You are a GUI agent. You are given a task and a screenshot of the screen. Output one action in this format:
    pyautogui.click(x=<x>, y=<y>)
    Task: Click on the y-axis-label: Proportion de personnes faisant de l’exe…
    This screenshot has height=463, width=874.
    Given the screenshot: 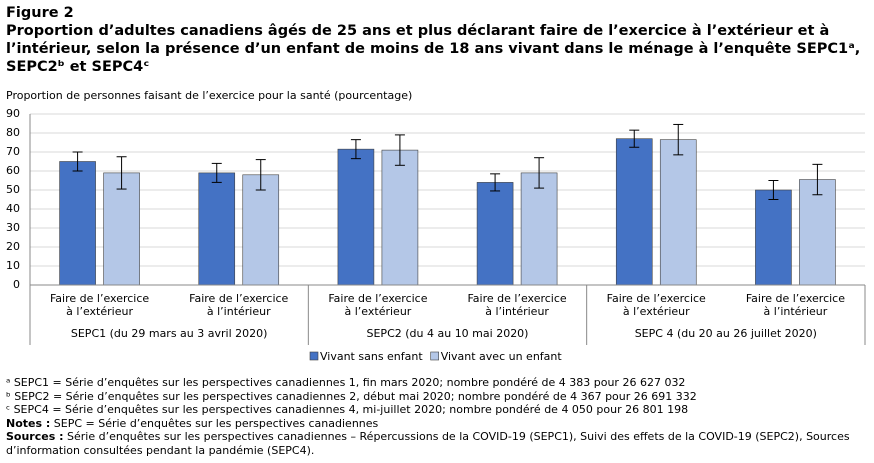 What is the action you would take?
    pyautogui.click(x=209, y=95)
    